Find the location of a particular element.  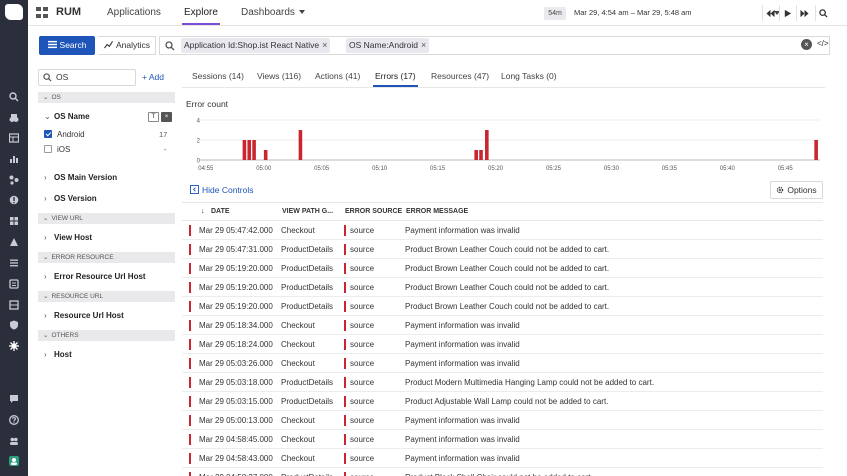

apm-icon is located at coordinates (14, 221).